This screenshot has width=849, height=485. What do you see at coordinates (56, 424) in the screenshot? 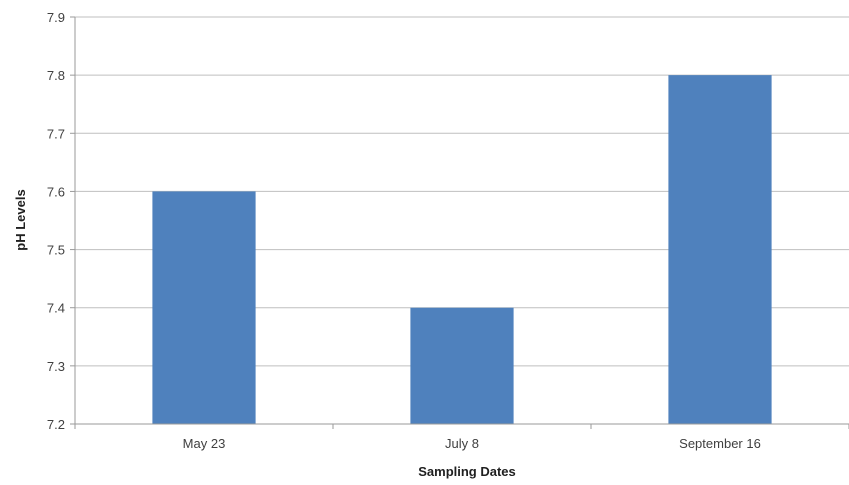
I see `y-tick-label: 7.2` at bounding box center [56, 424].